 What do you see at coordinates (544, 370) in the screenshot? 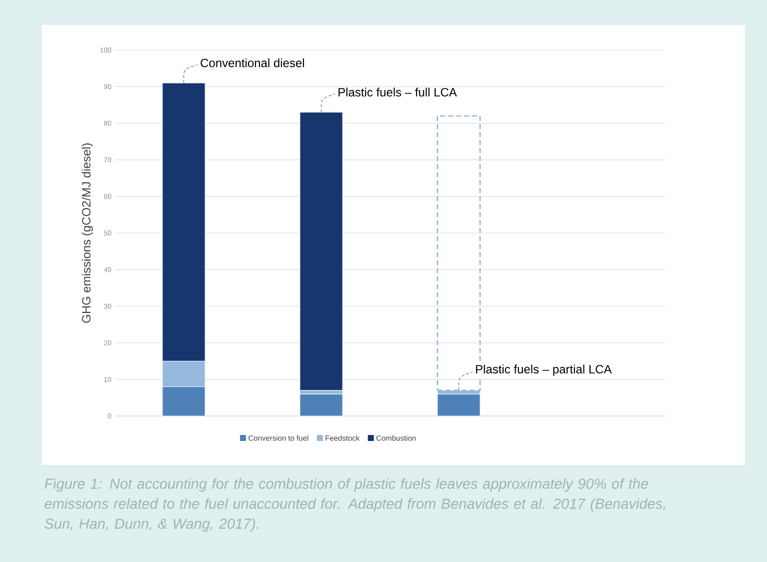
I see `annotation: Plastic fuels – partial LCA` at bounding box center [544, 370].